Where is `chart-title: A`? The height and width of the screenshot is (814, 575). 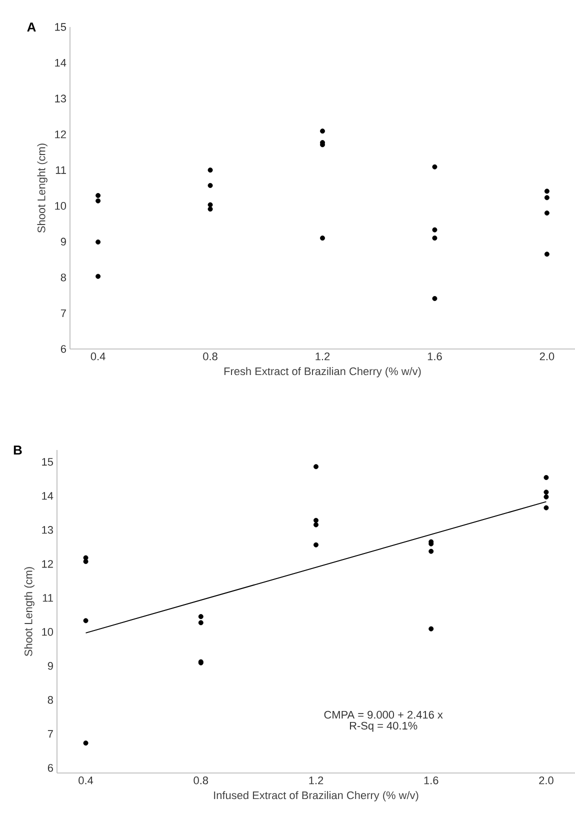 chart-title: A is located at coordinates (31, 27).